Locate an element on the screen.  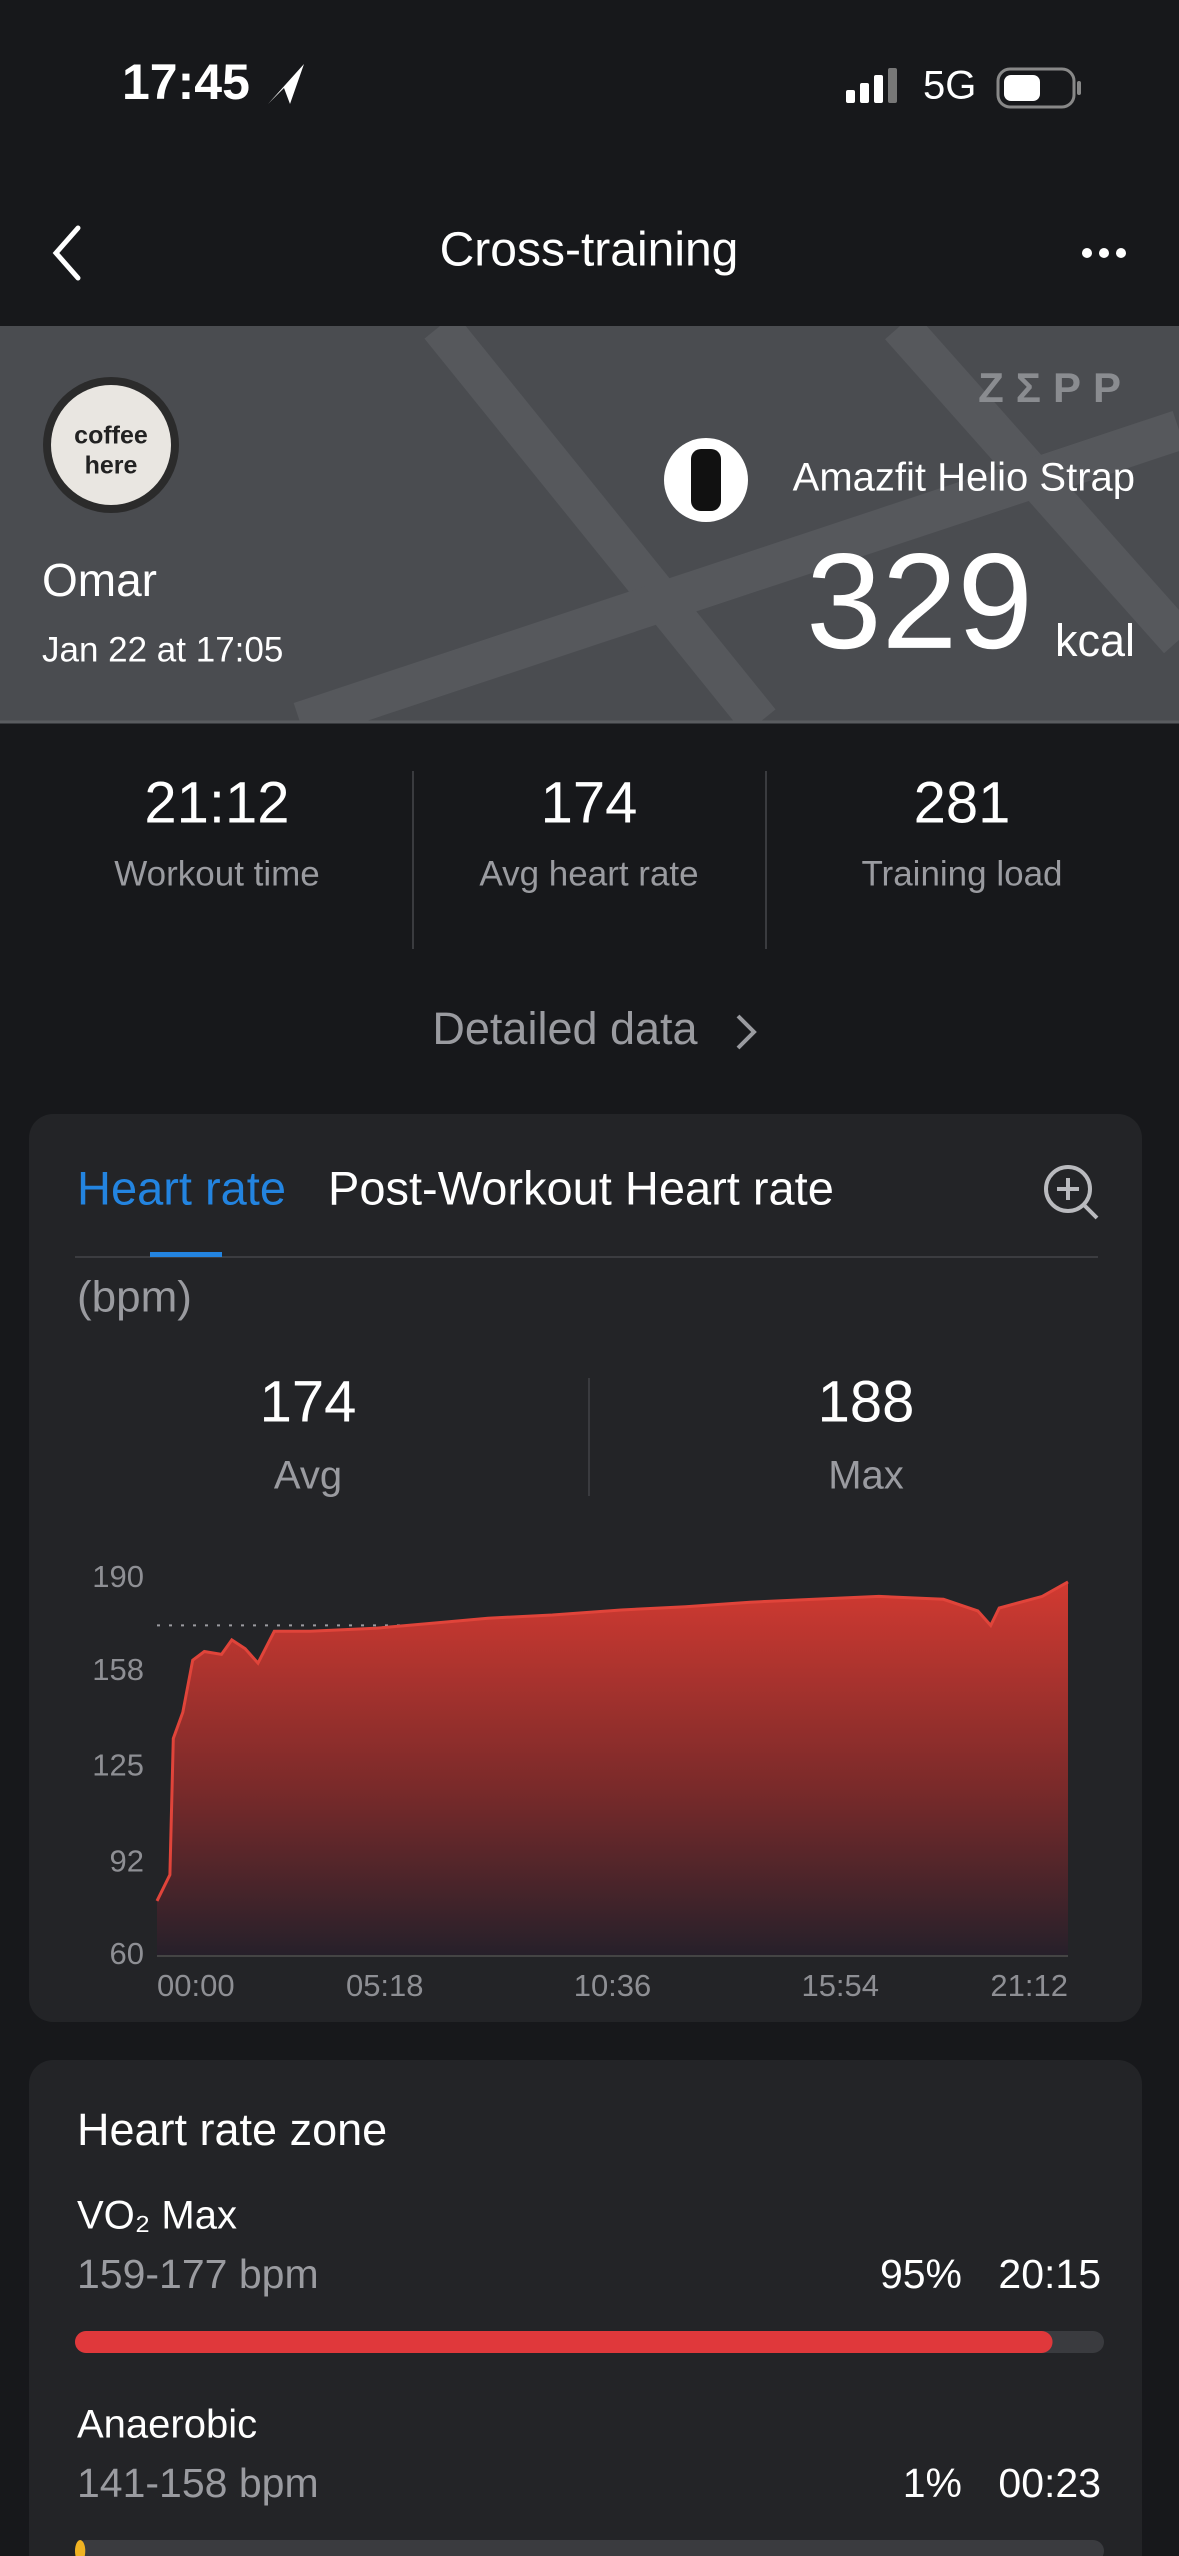
zone-track is located at coordinates (589, 2548).